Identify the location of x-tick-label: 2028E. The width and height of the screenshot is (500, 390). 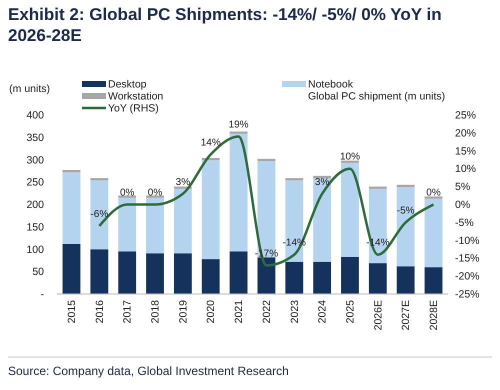
(434, 315).